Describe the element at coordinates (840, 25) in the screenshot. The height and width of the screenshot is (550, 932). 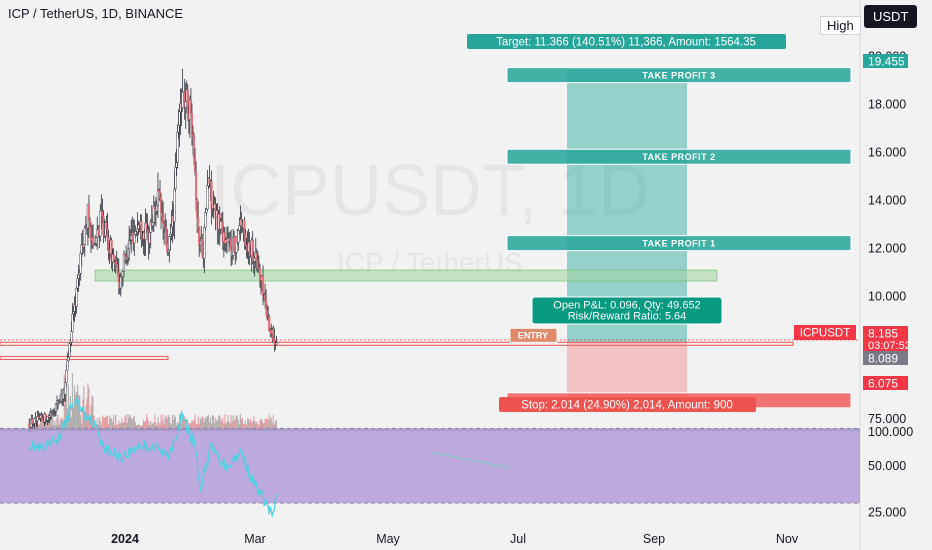
I see `high-button: High` at that location.